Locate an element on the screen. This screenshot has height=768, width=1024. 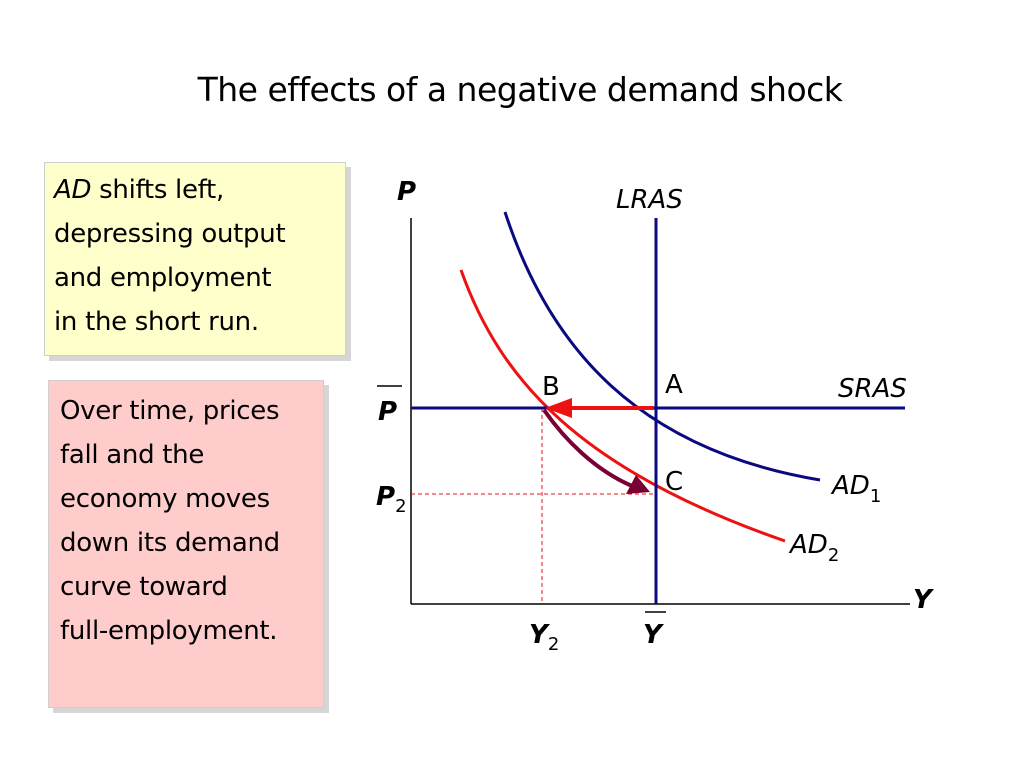
lras-label: LRAS is located at coordinates (649, 200).